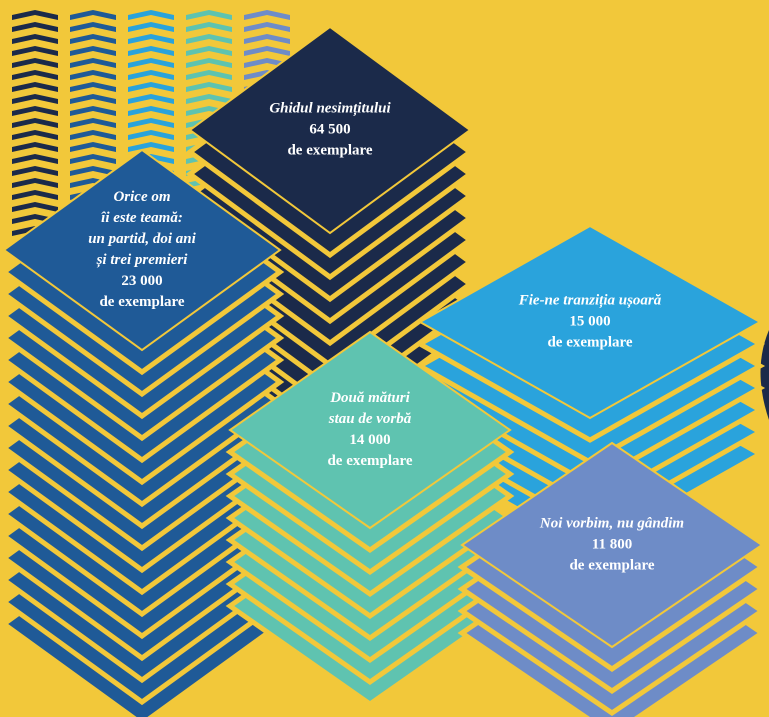  I want to click on copies: 64 500, so click(329, 129).